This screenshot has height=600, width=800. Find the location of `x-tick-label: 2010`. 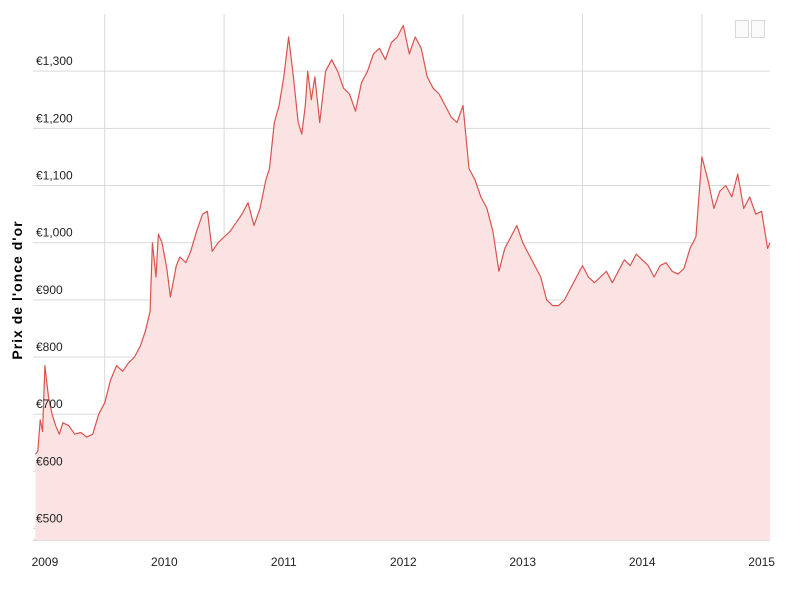

x-tick-label: 2010 is located at coordinates (164, 562).